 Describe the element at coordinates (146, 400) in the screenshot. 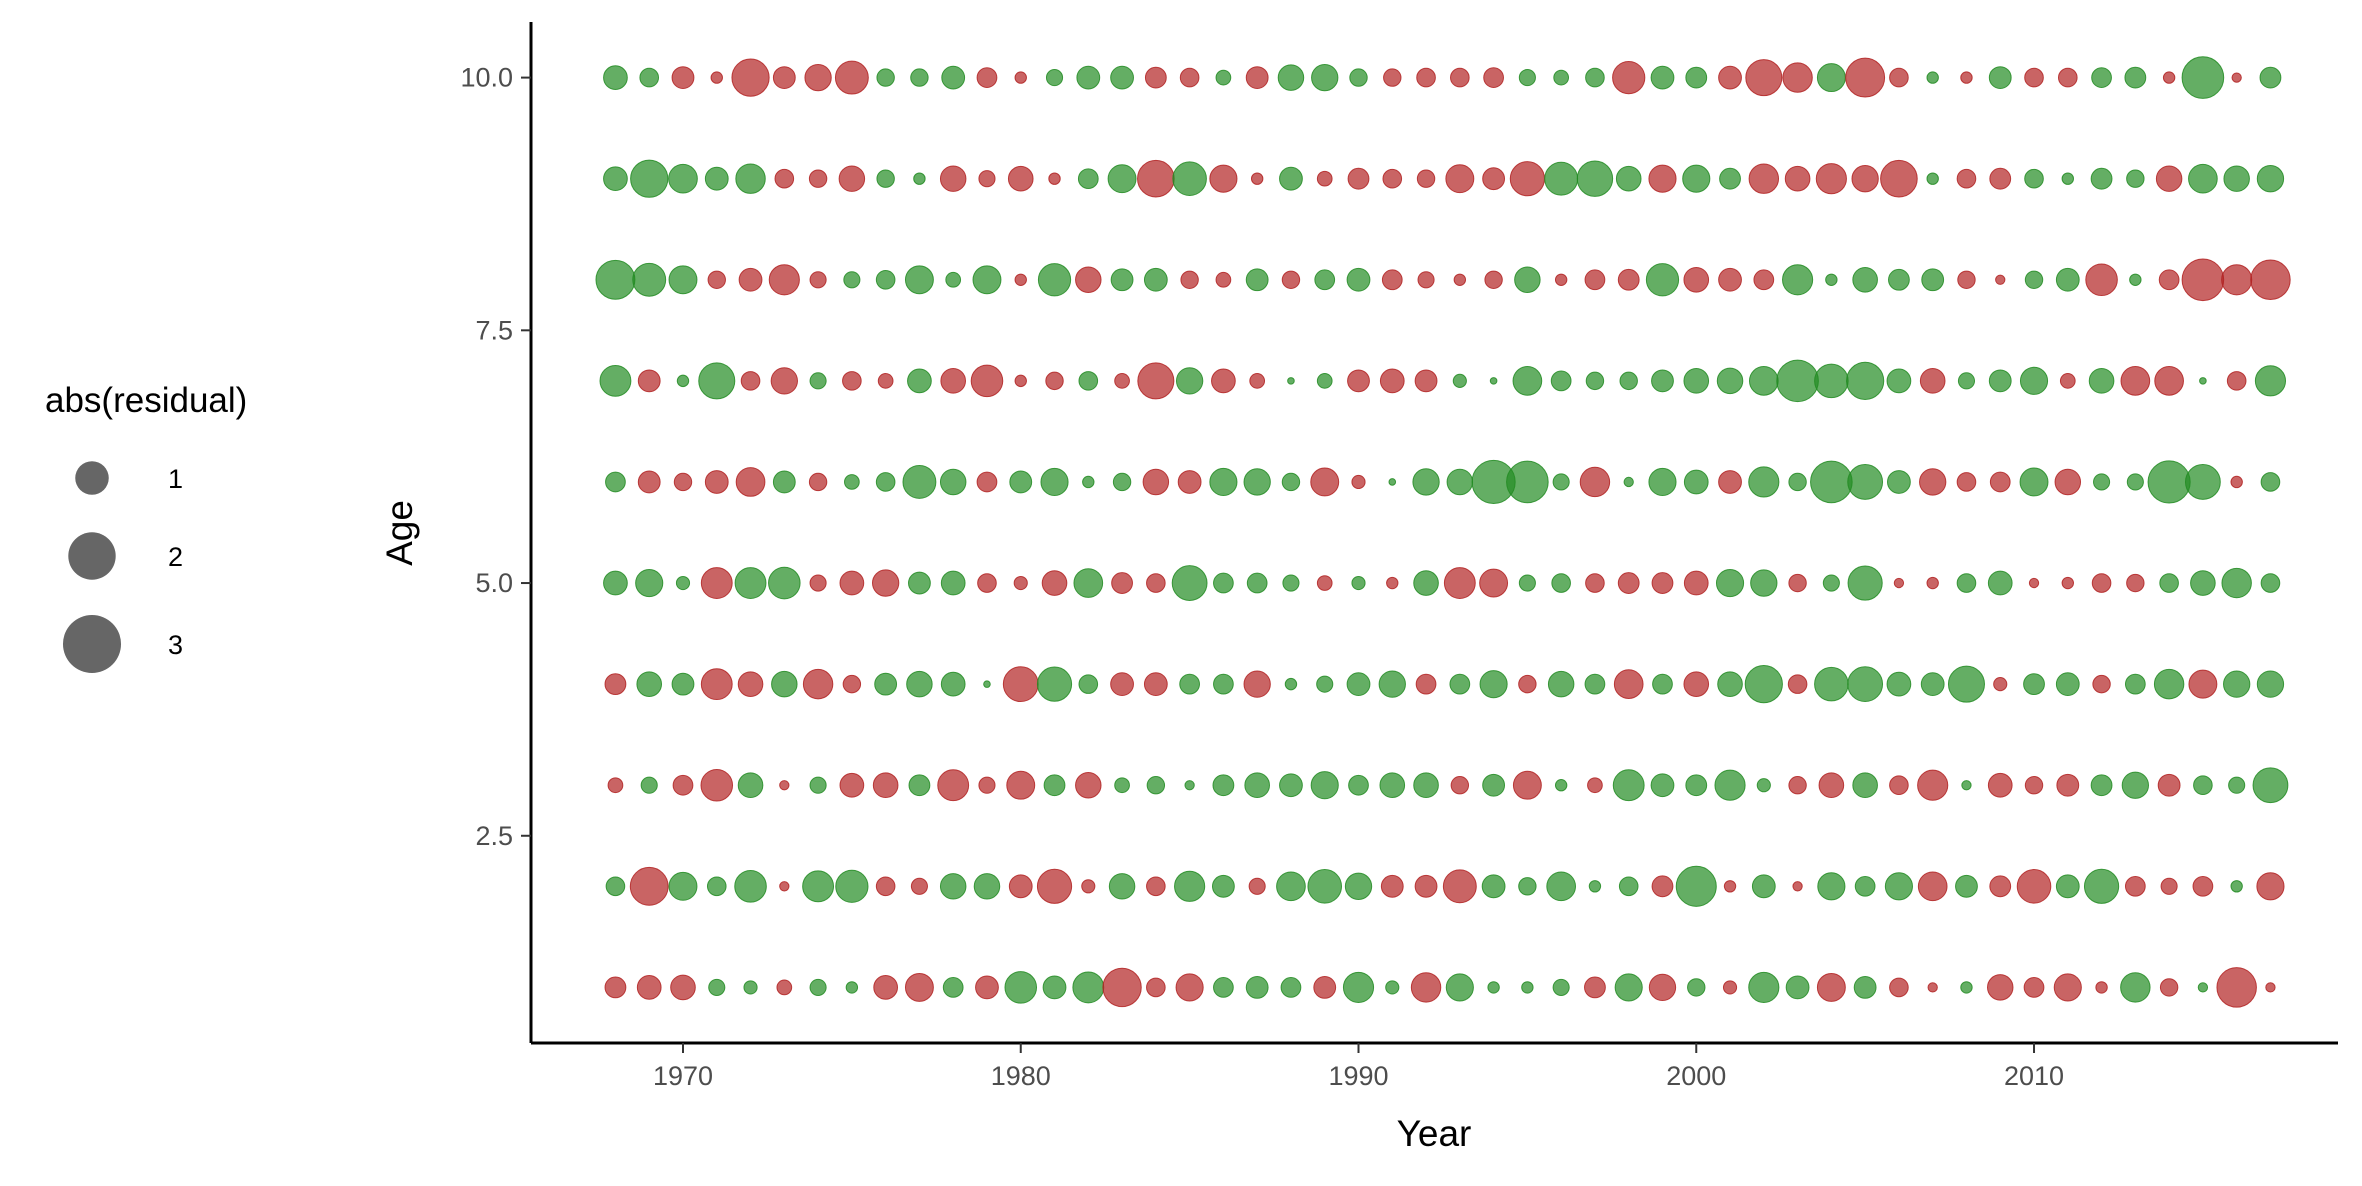

I see `legend-title: abs(residual)` at that location.